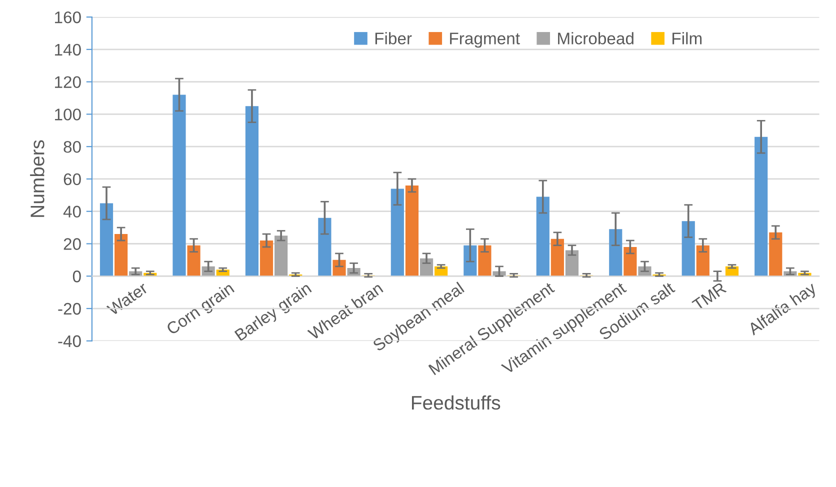 The height and width of the screenshot is (487, 836). Describe the element at coordinates (69, 341) in the screenshot. I see `y-tick-label: -40` at that location.